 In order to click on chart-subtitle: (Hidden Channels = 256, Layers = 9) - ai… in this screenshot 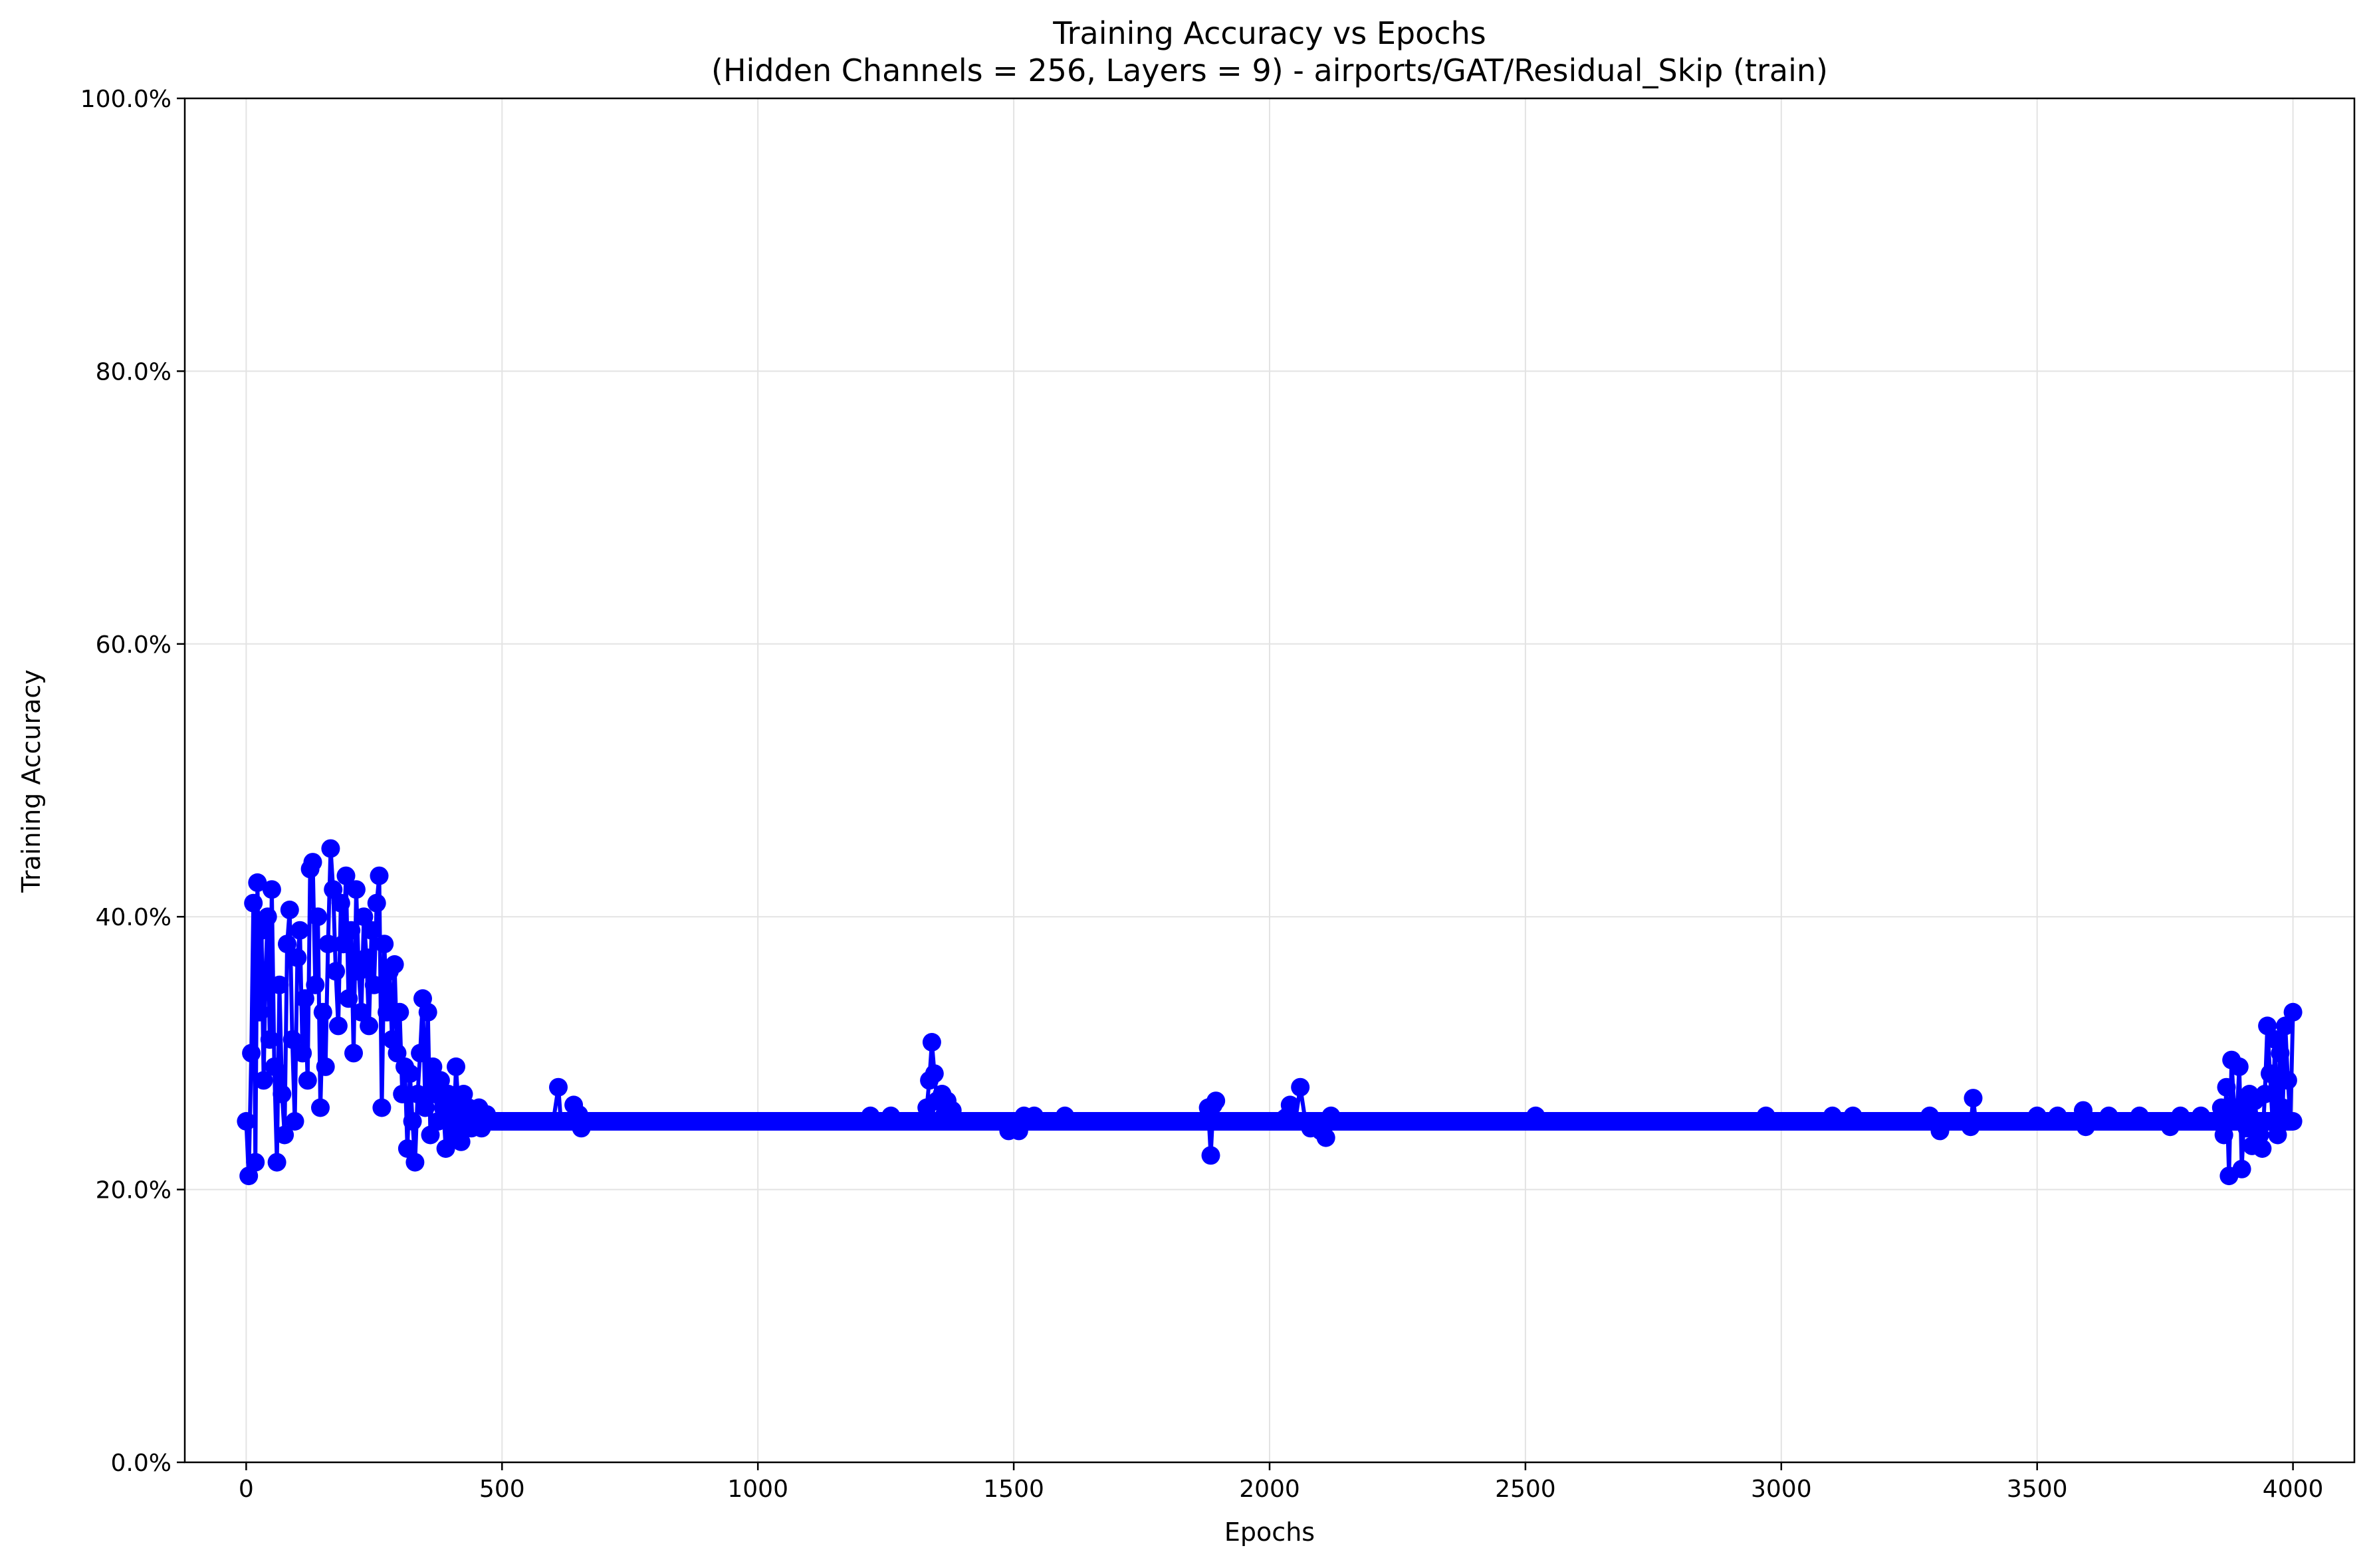, I will do `click(1269, 70)`.